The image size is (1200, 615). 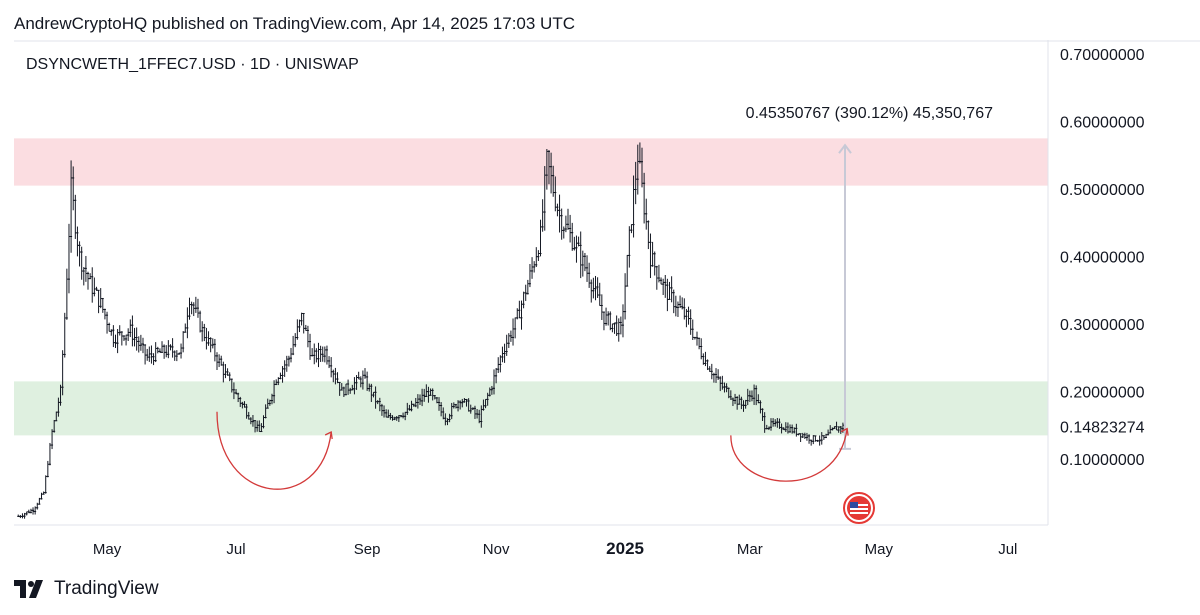 I want to click on y-tick-label: 0.10000000, so click(x=1102, y=460).